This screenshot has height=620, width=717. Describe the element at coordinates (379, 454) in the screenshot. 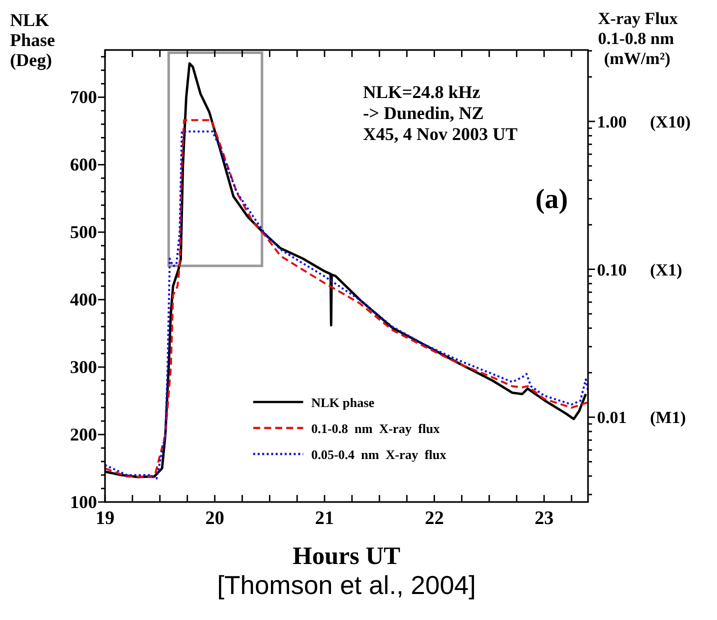

I see `legend-label: 0.05-0.4 nm X-ray flux` at that location.